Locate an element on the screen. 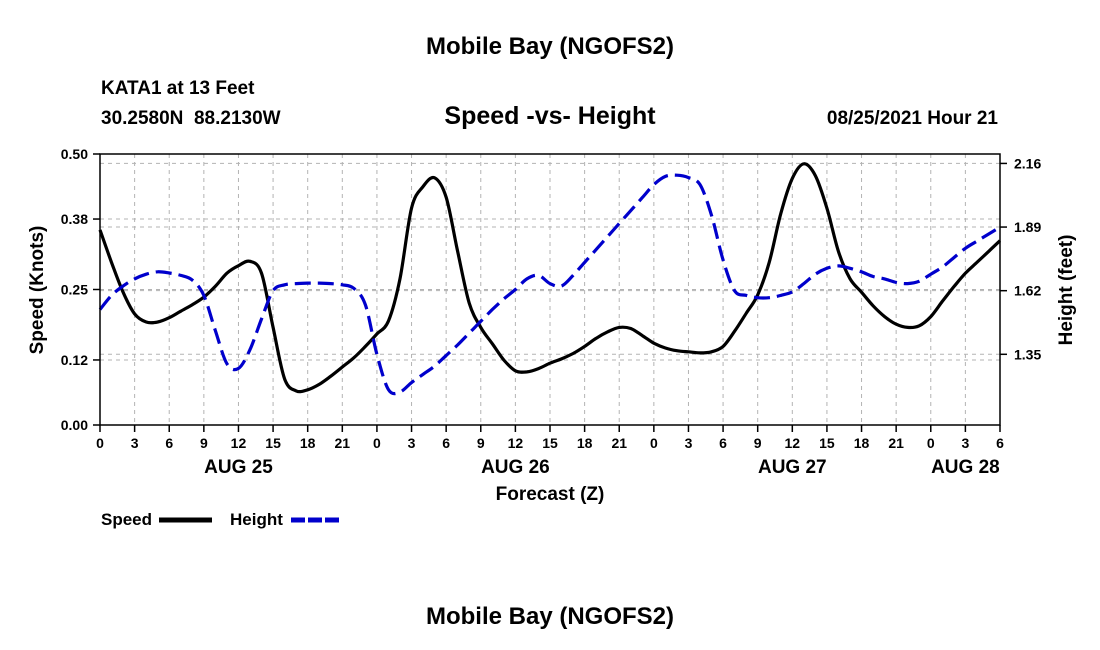  datetime-label: 08/25/2021 Hour 21 is located at coordinates (913, 118).